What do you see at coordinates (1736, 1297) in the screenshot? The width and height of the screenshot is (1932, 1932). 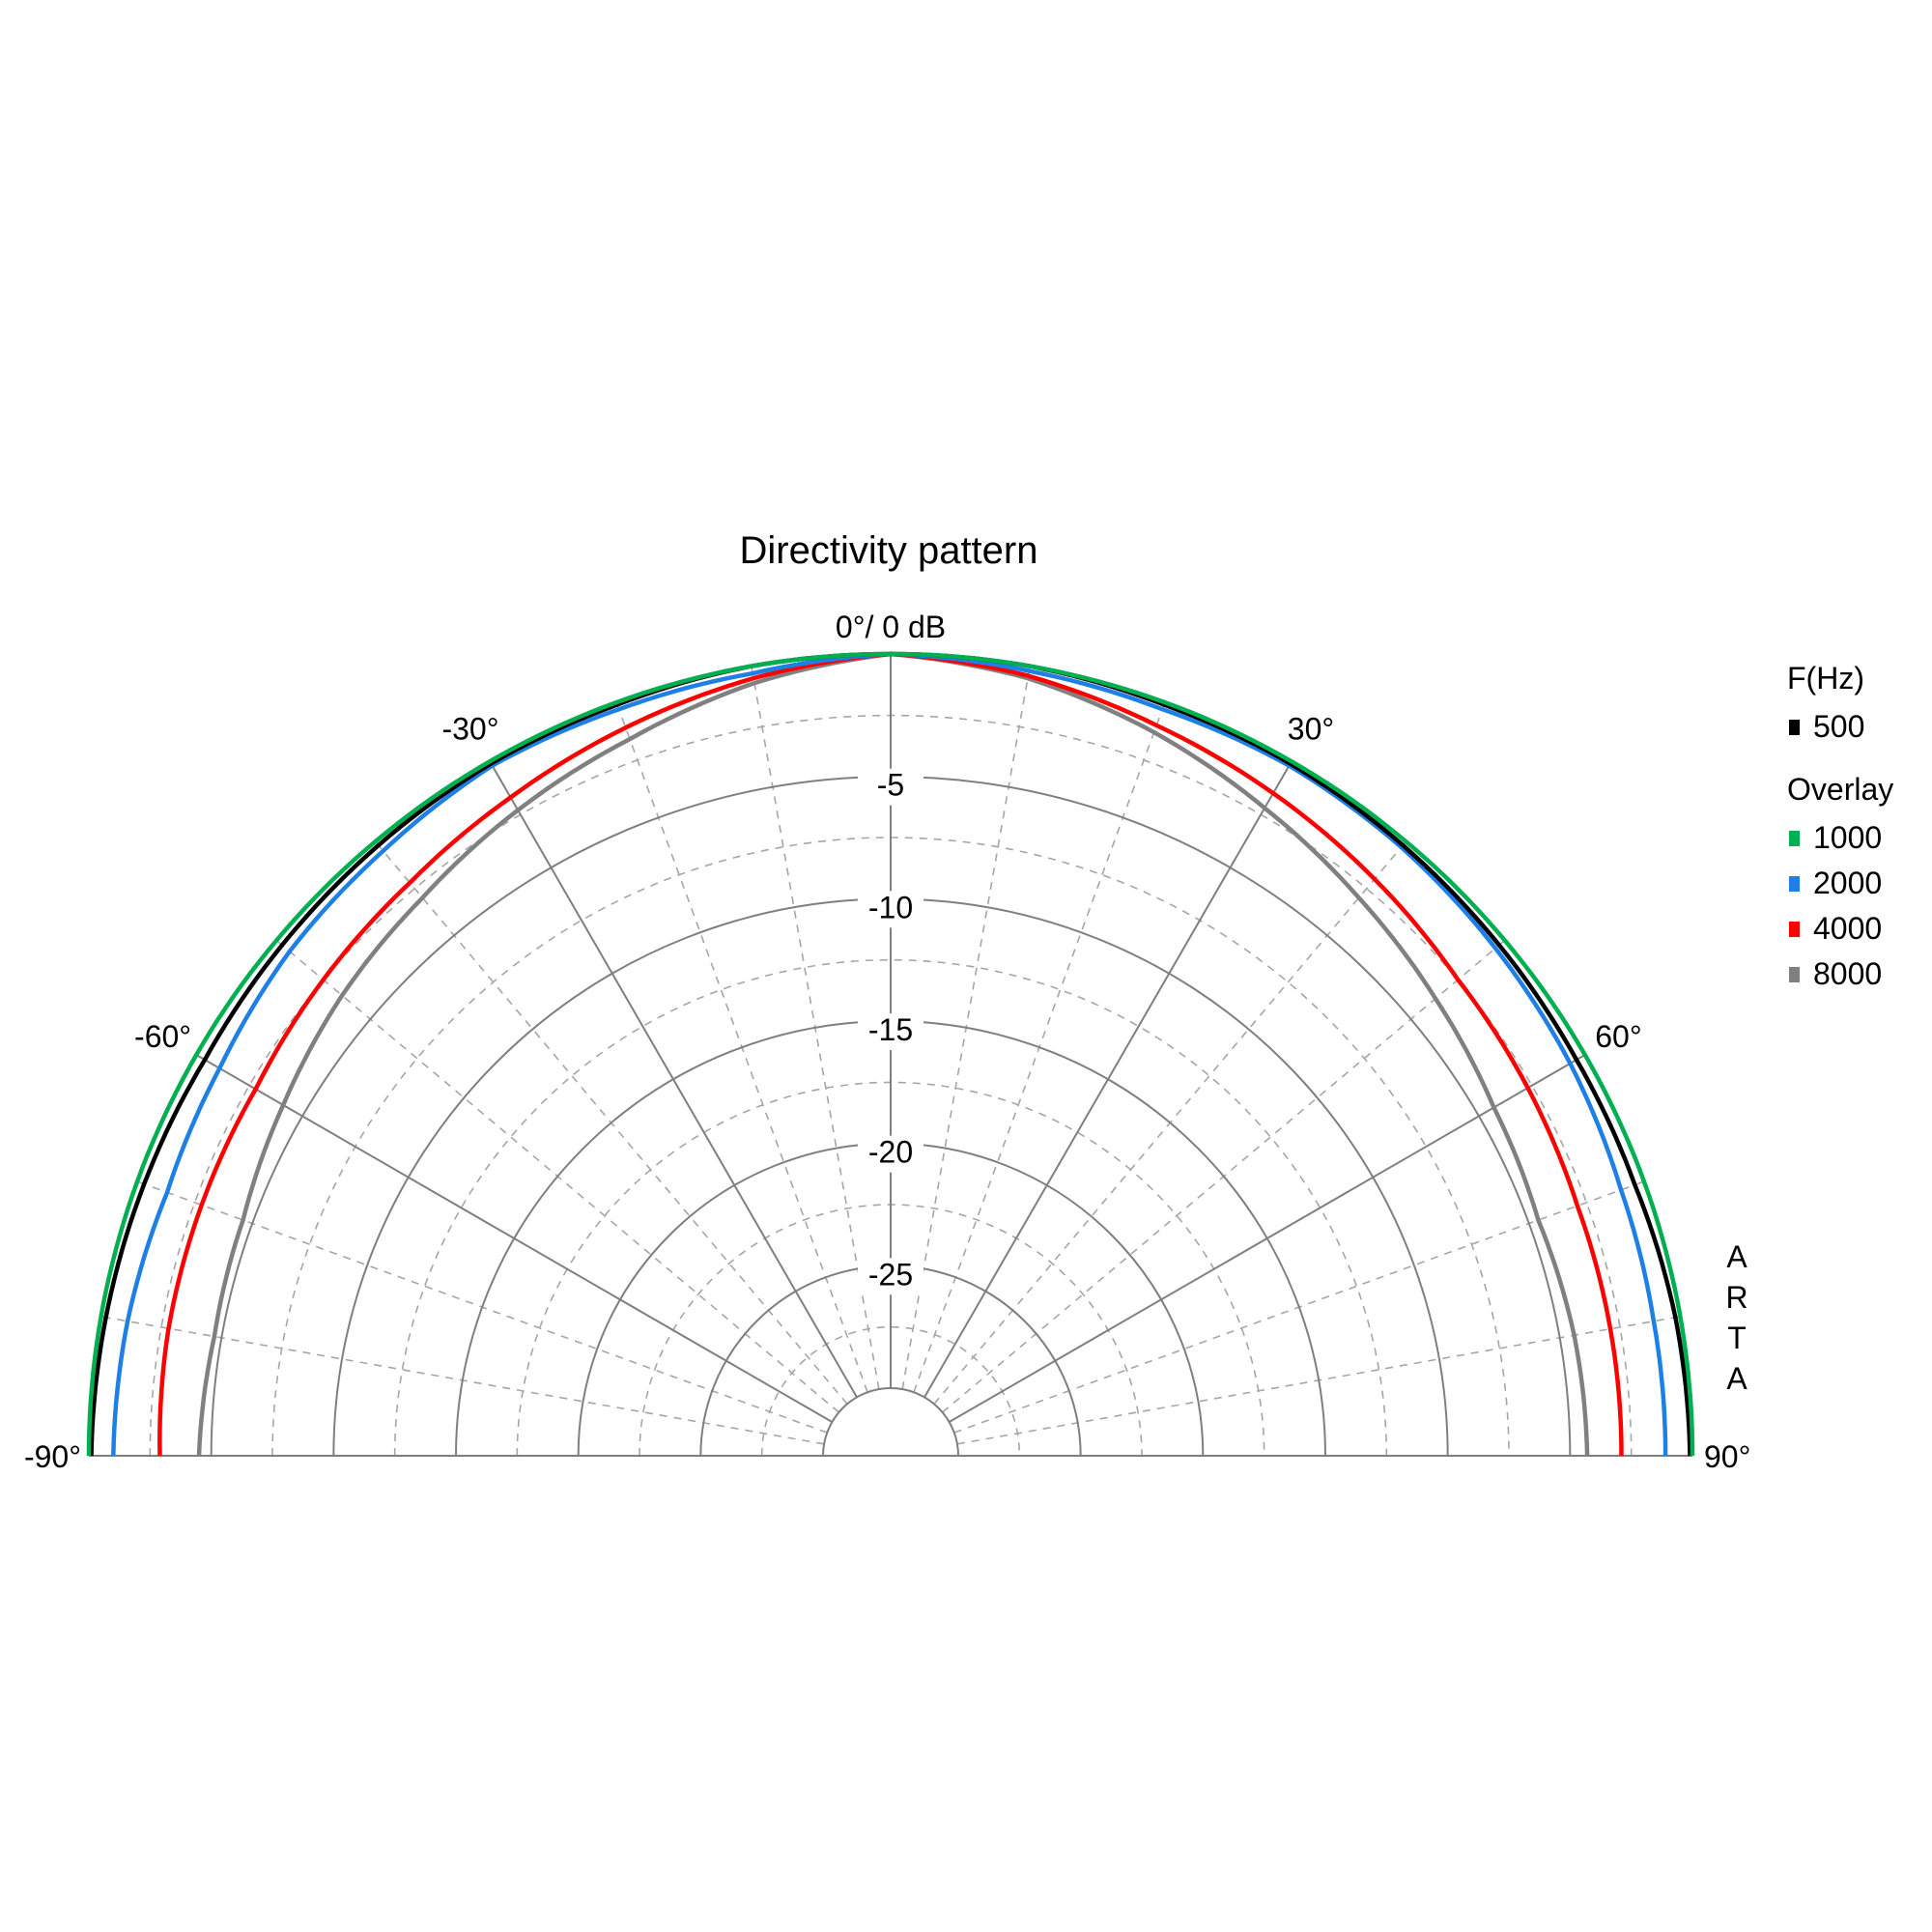 I see `watermark-letter: R` at bounding box center [1736, 1297].